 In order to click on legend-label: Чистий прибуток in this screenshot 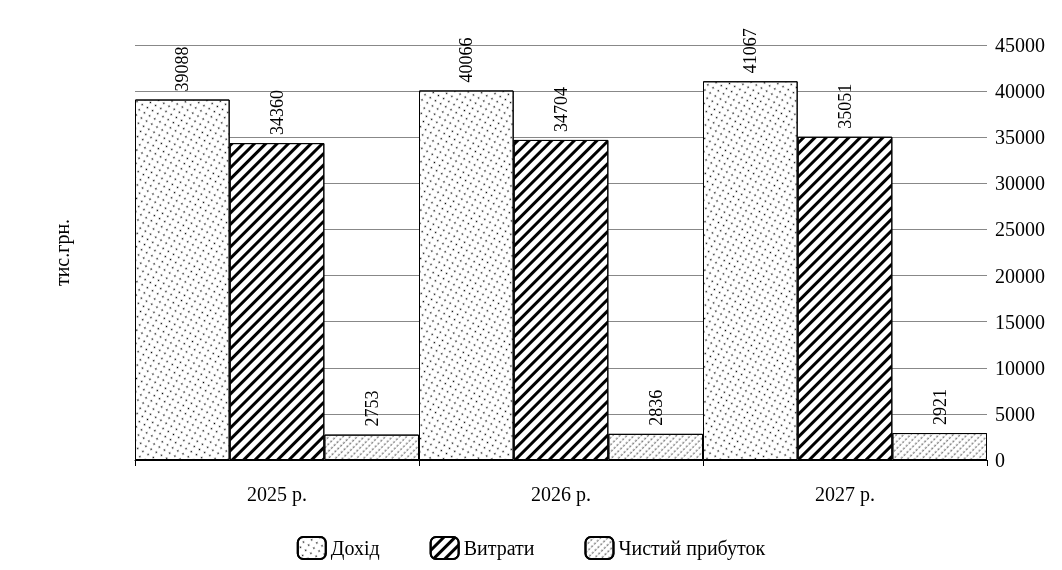, I will do `click(692, 548)`.